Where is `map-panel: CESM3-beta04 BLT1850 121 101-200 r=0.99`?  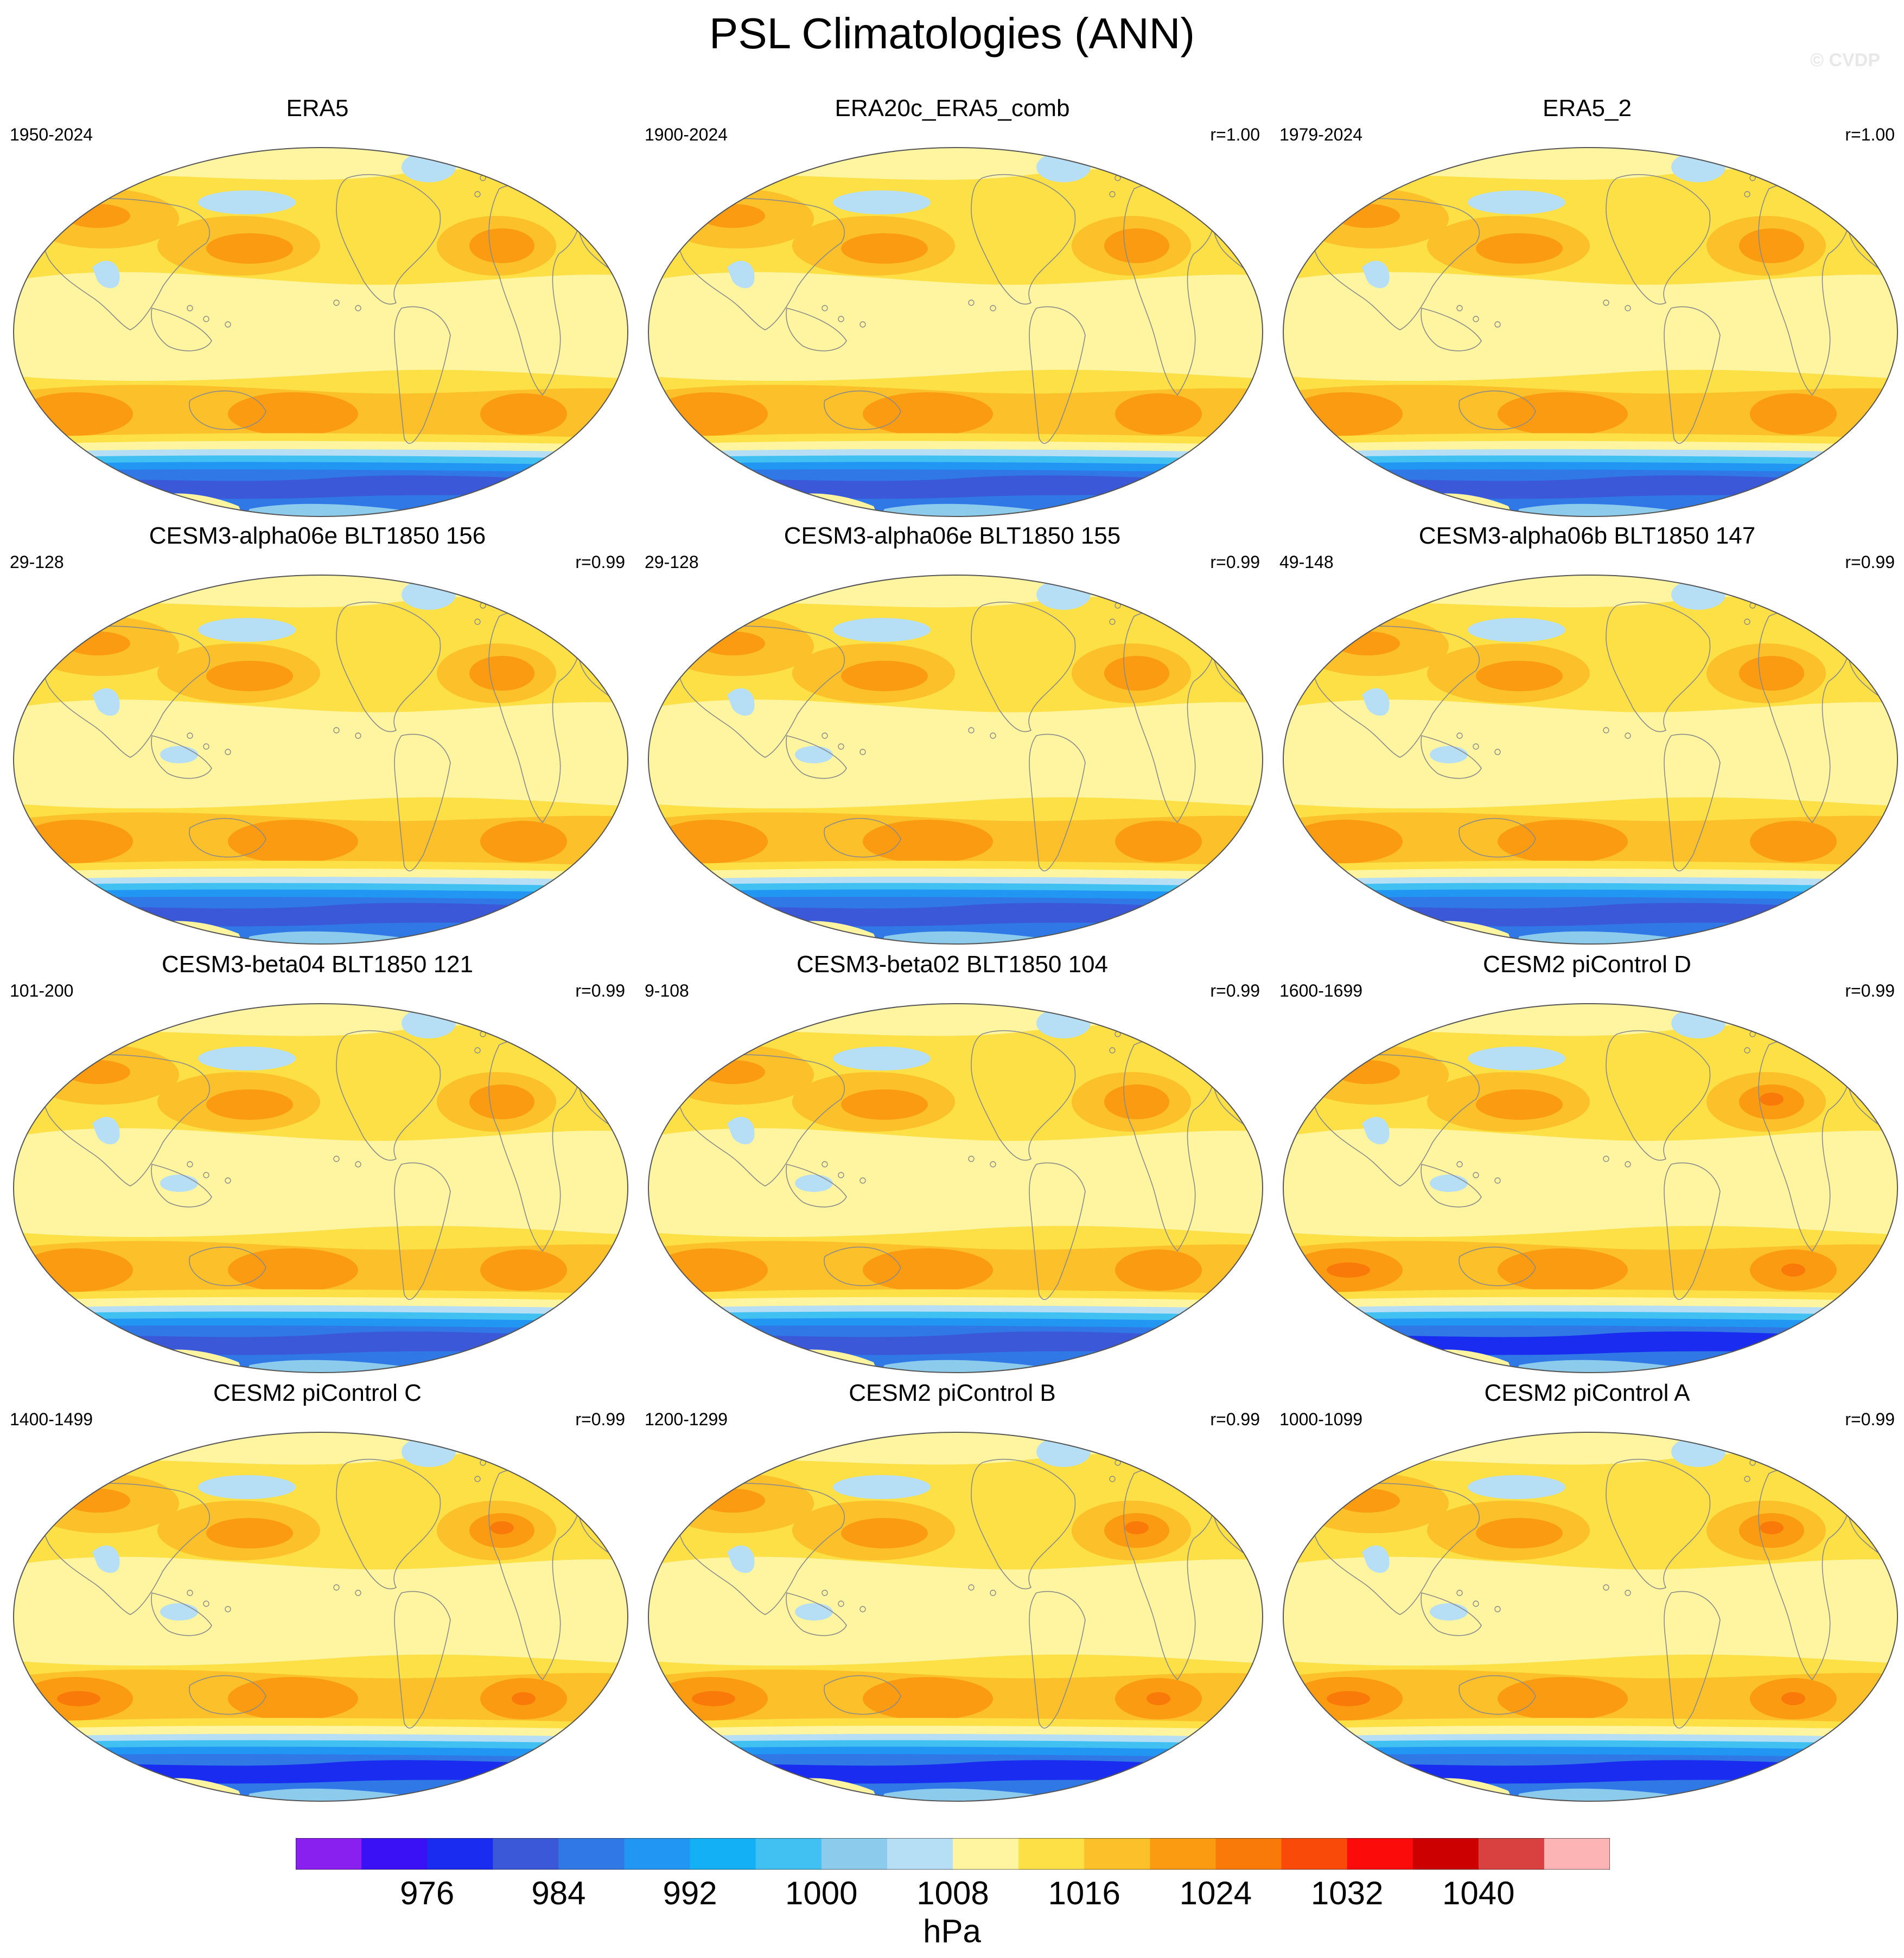 map-panel: CESM3-beta04 BLT1850 121 101-200 r=0.99 is located at coordinates (317, 1162).